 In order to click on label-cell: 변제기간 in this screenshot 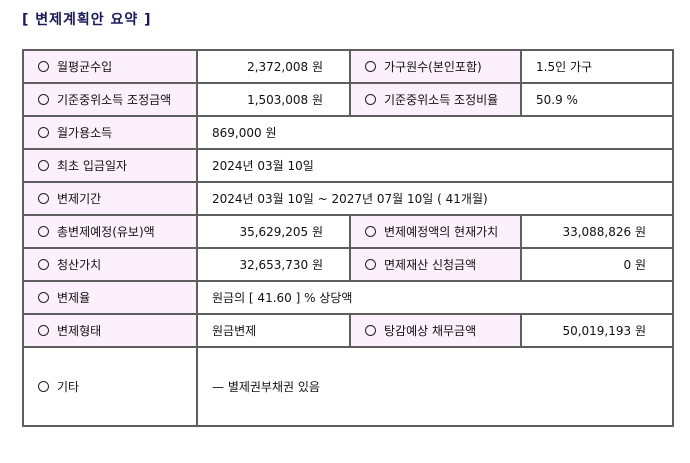, I will do `click(110, 198)`.